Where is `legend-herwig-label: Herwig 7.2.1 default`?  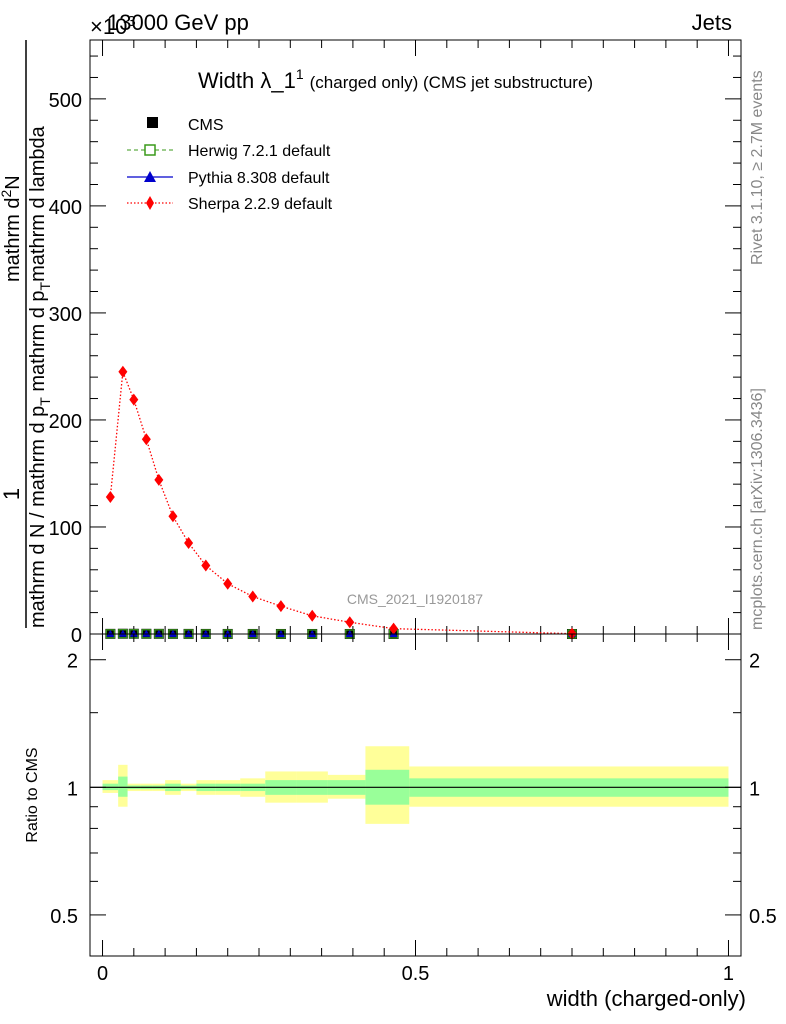 legend-herwig-label: Herwig 7.2.1 default is located at coordinates (259, 151).